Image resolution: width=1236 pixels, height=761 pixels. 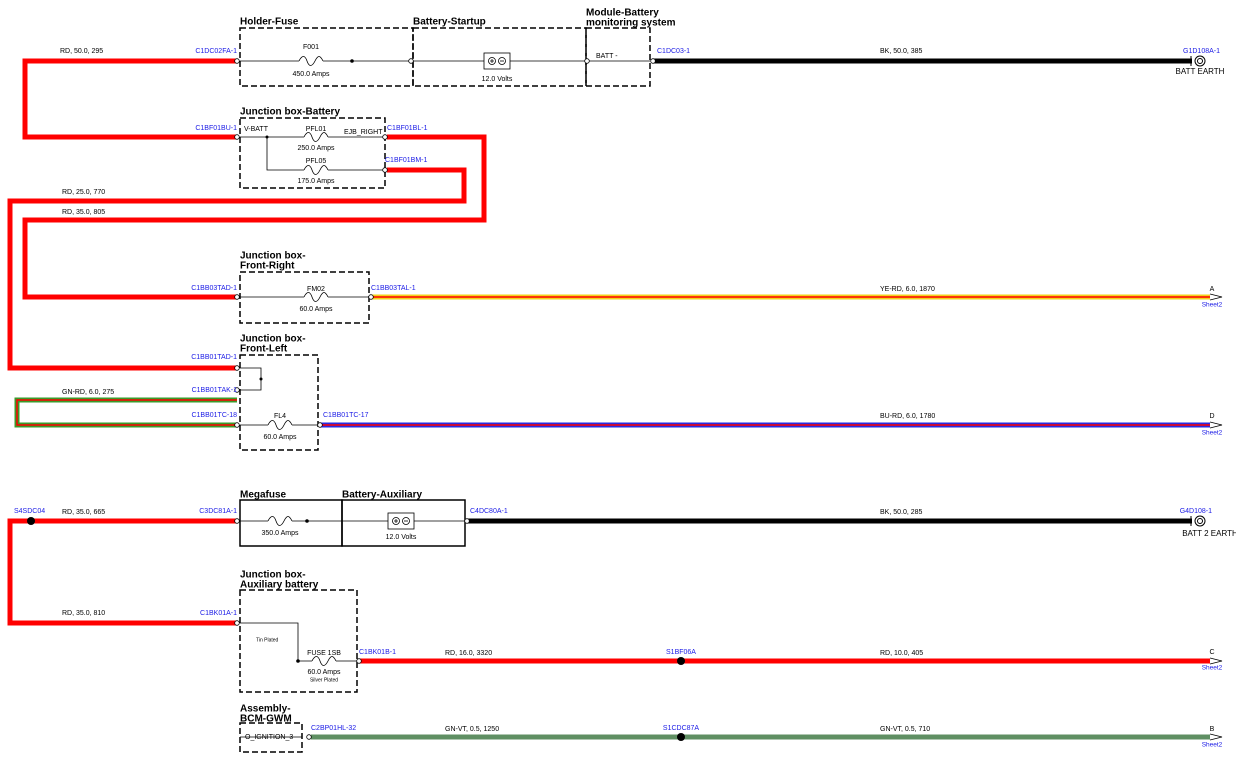 I want to click on component-label: F001, so click(x=311, y=47).